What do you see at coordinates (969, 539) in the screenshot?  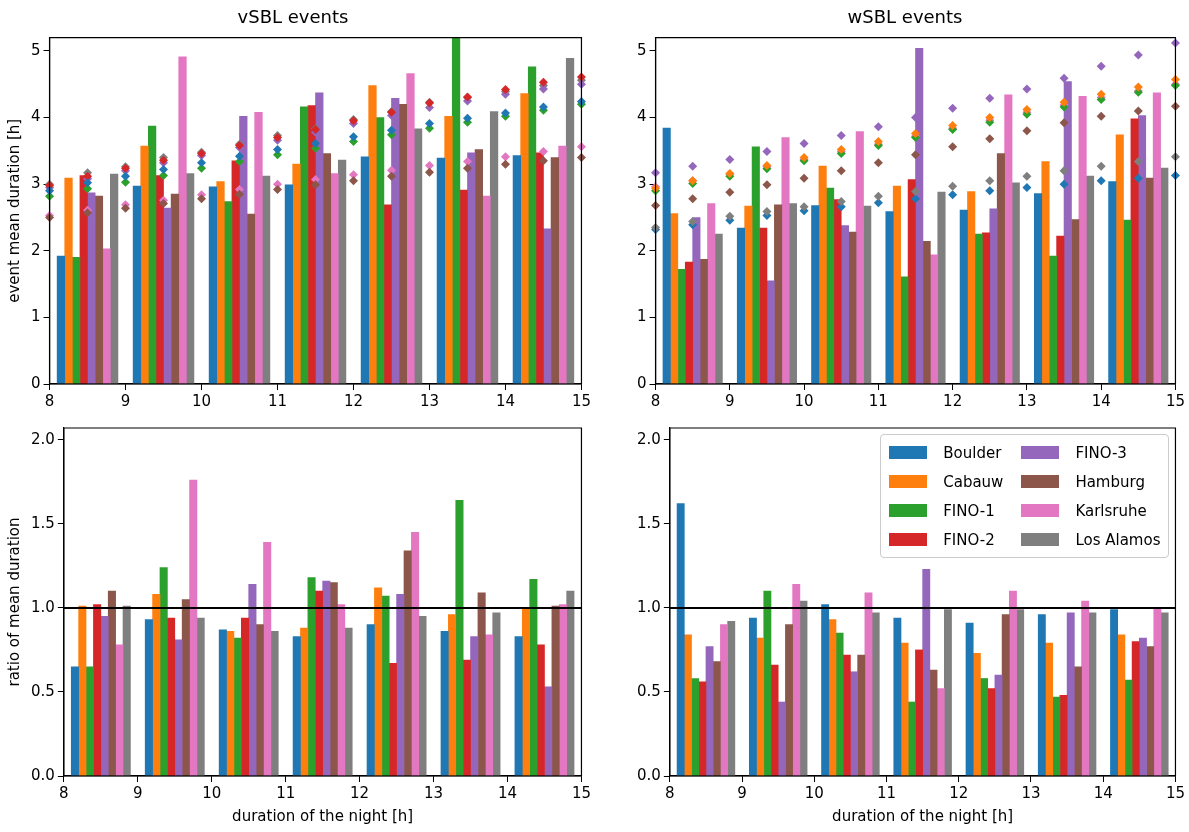 I see `legend-label: FINO-2` at bounding box center [969, 539].